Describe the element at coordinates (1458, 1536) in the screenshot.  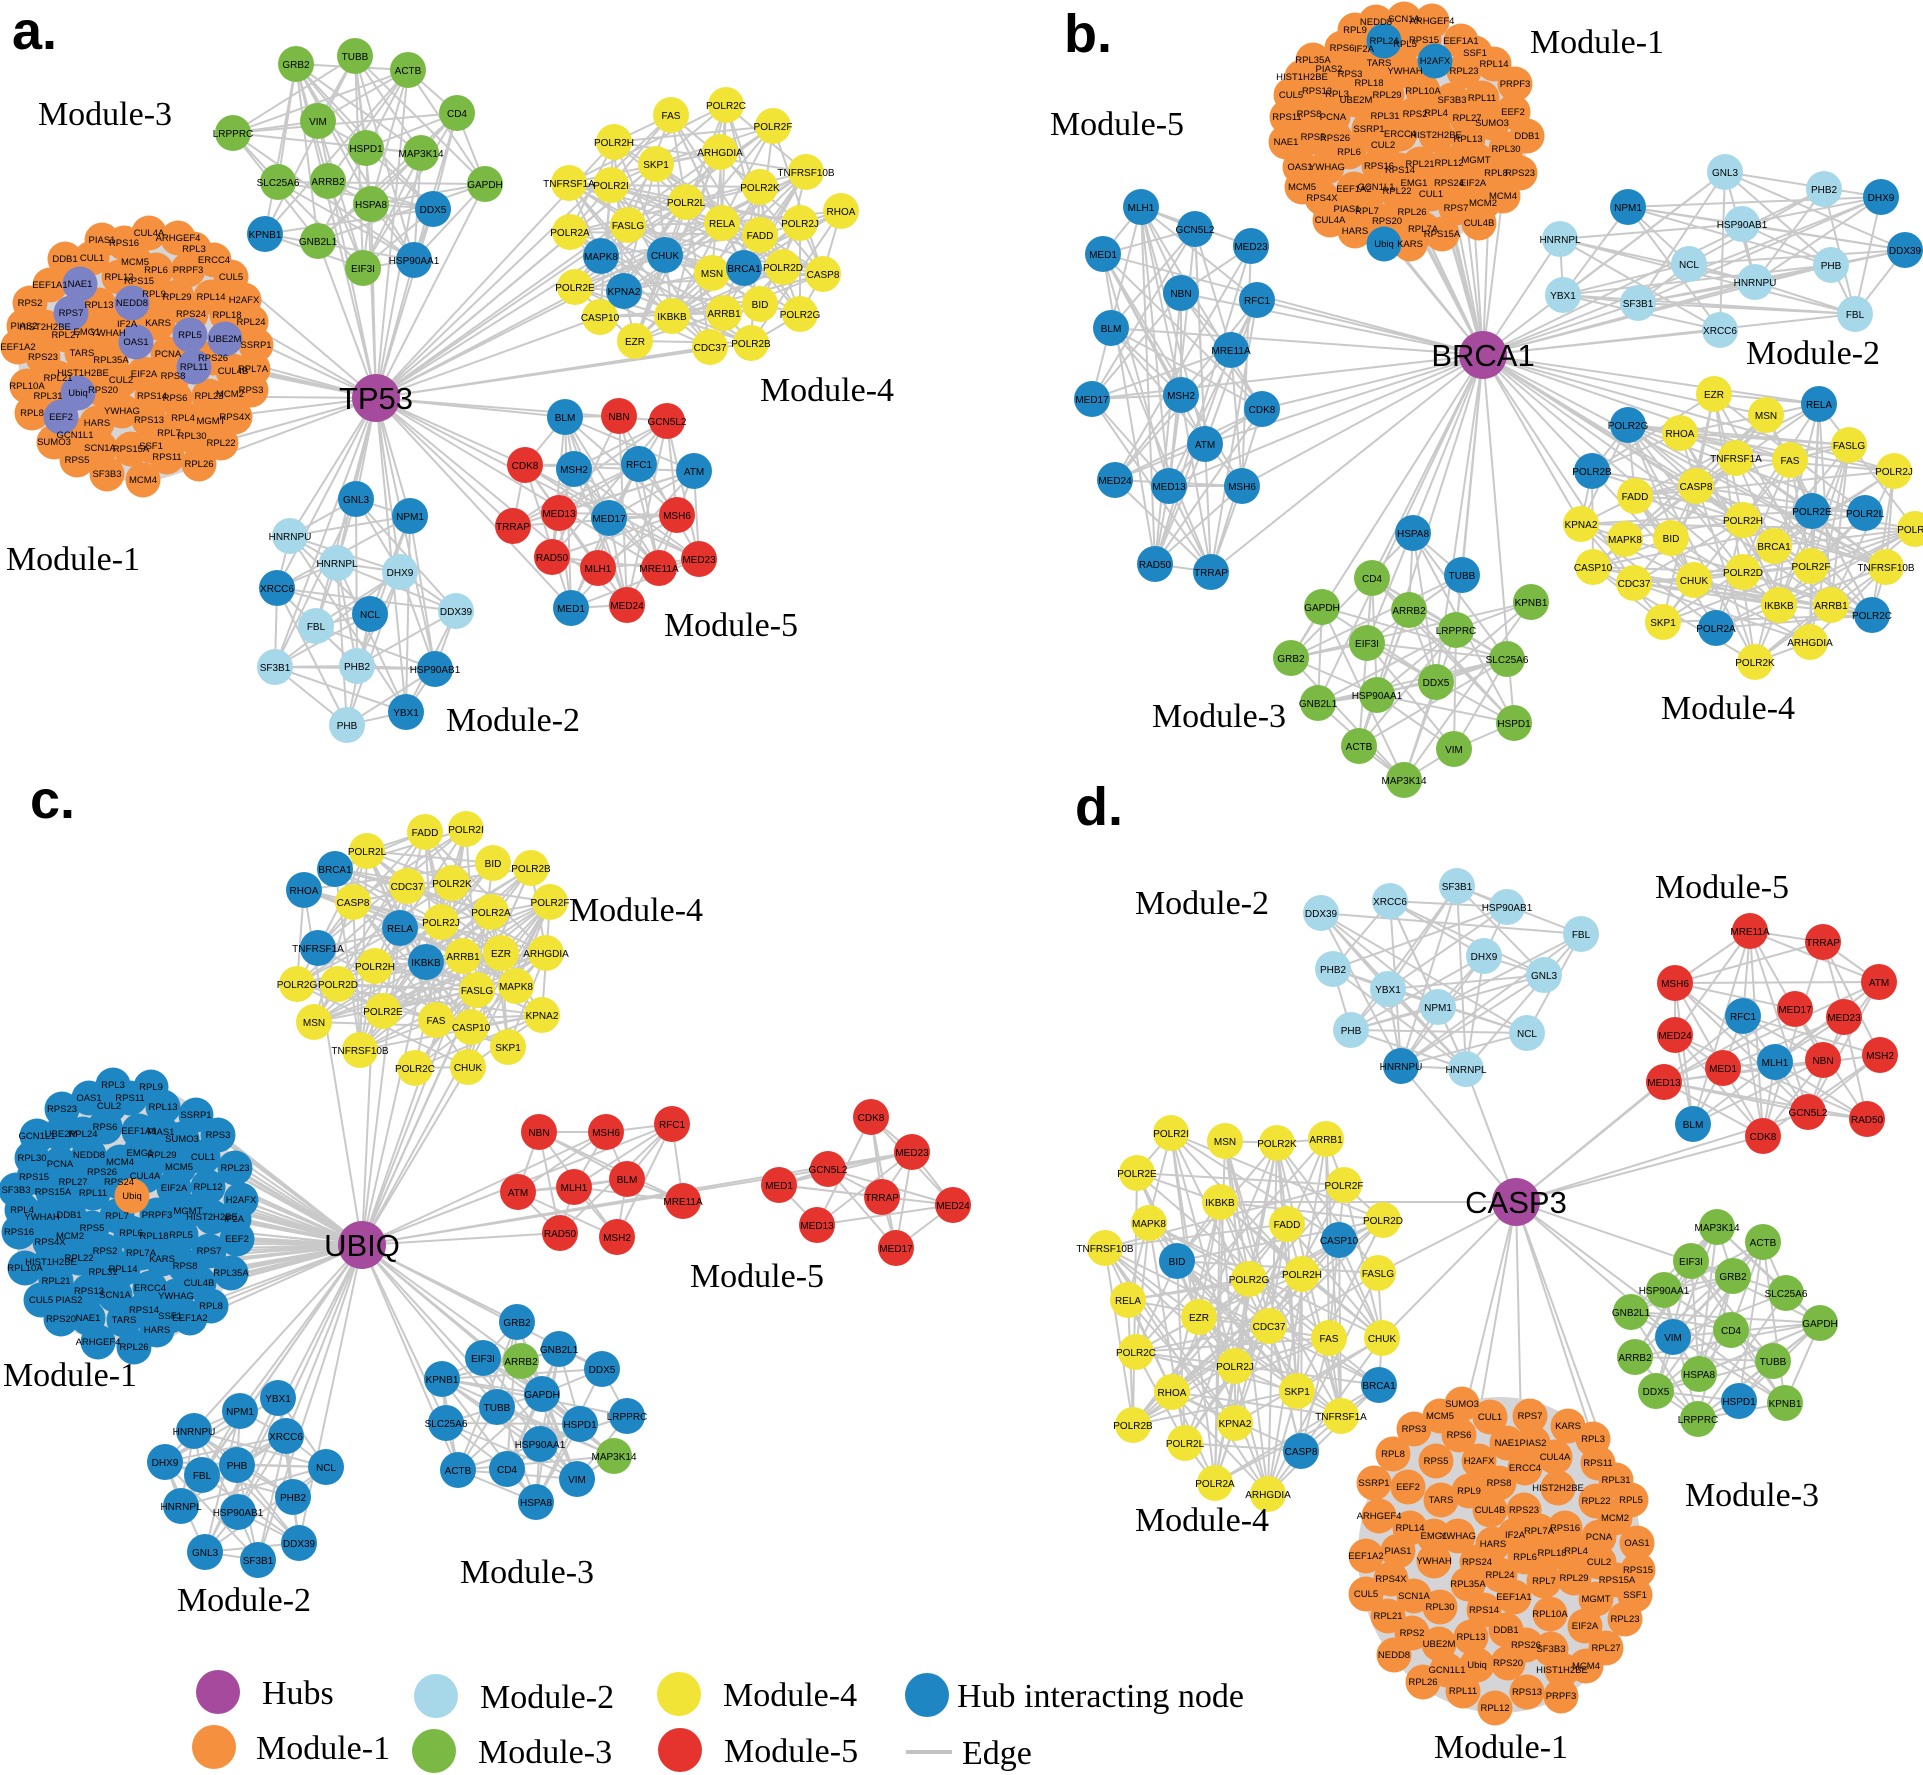
I see `svg-text: YWHAG` at that location.